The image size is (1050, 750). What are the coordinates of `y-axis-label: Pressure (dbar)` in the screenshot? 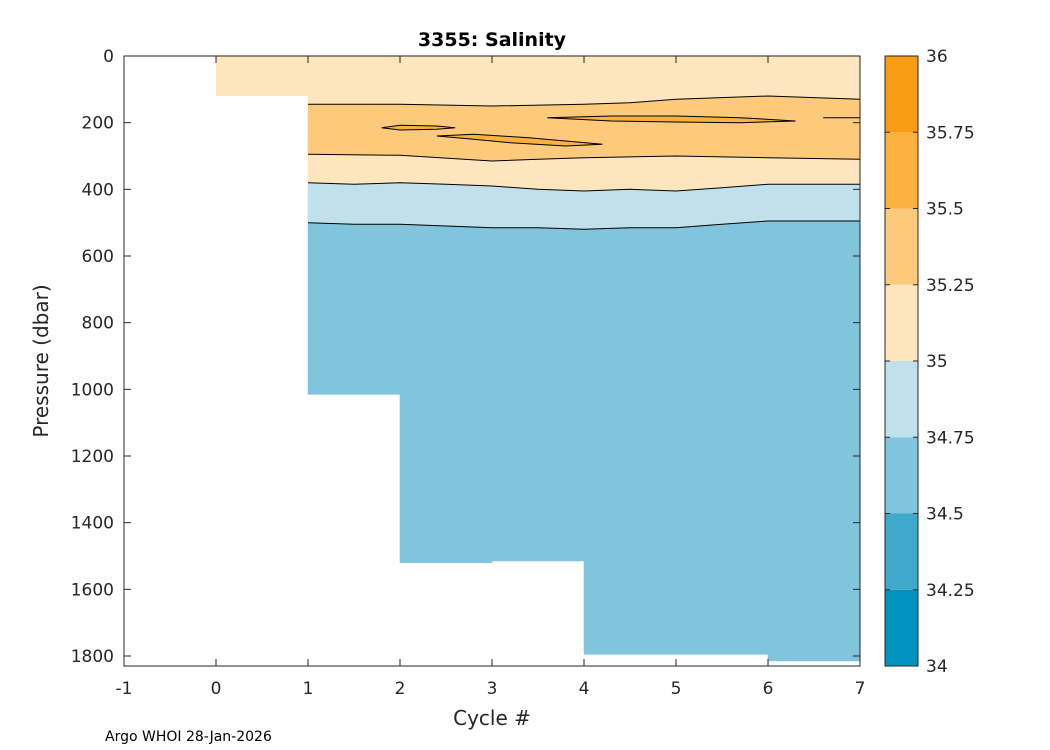 It's located at (41, 360).